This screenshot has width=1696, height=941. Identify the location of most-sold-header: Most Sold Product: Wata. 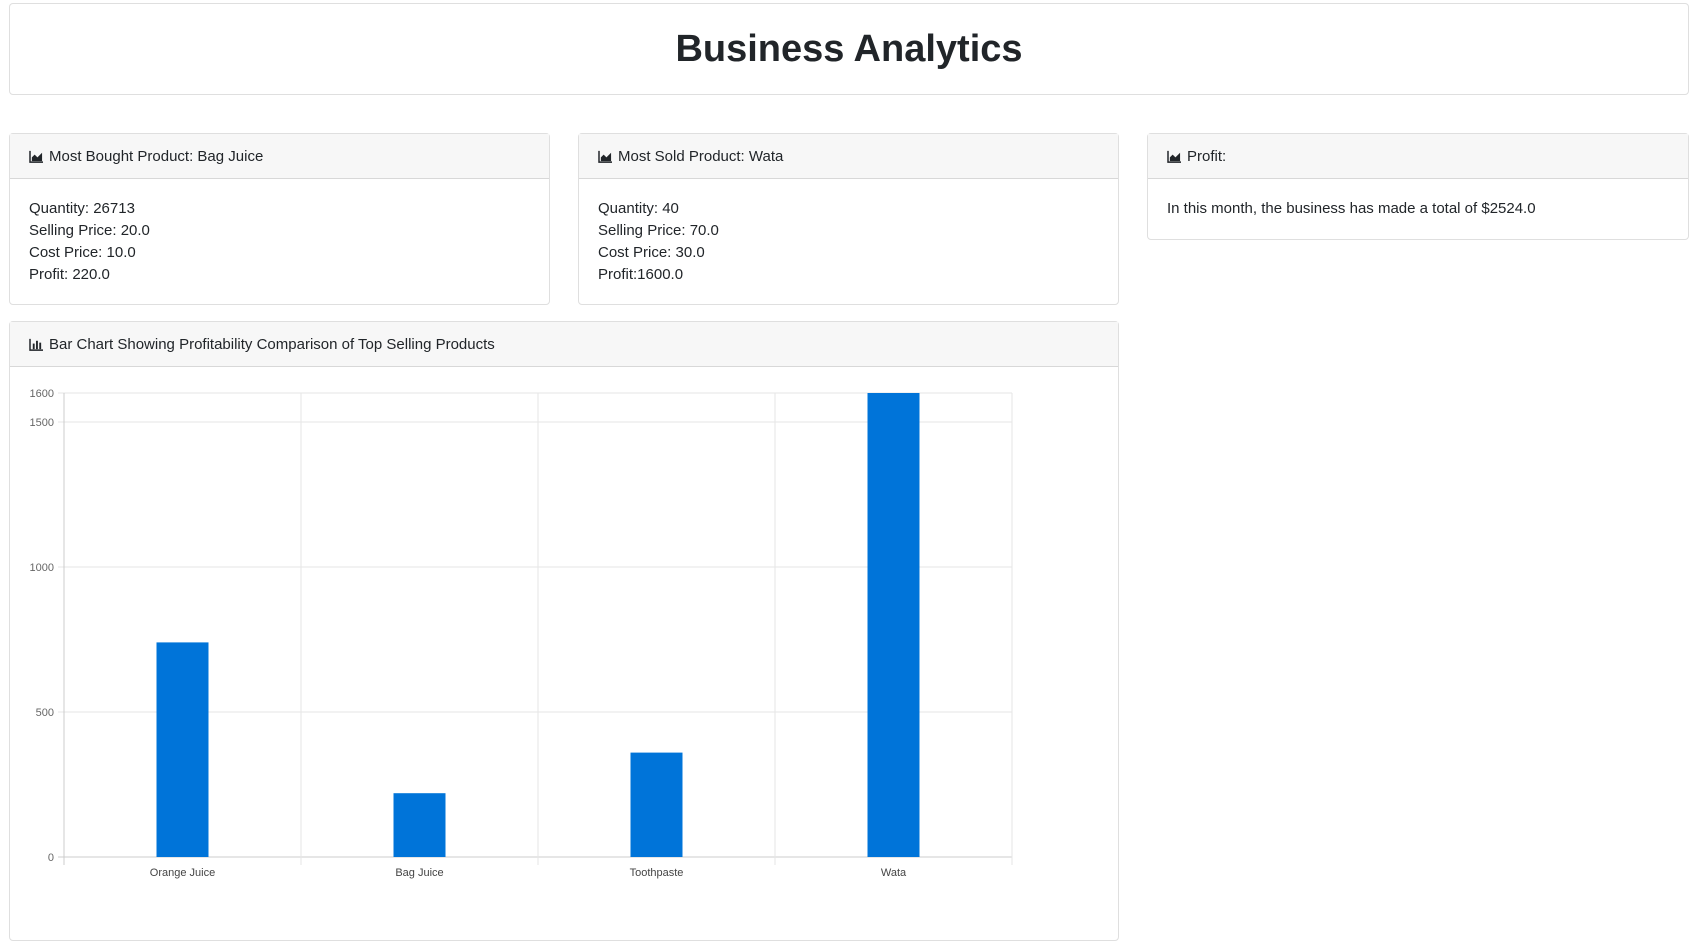
(848, 156).